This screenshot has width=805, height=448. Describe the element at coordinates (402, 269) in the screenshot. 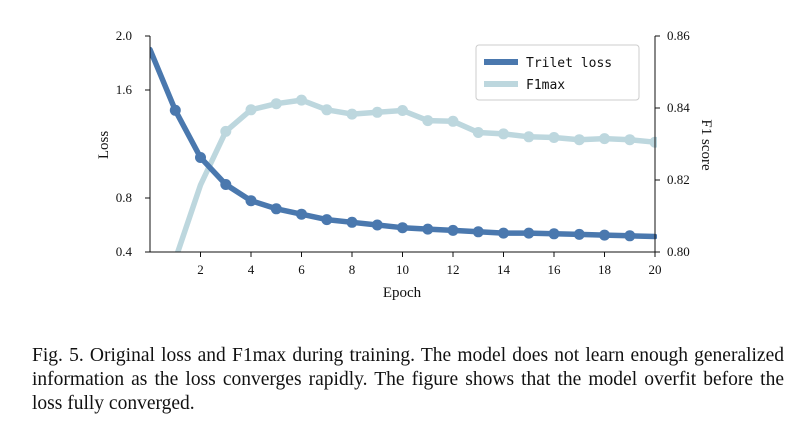

I see `x-tick-label: 10` at that location.